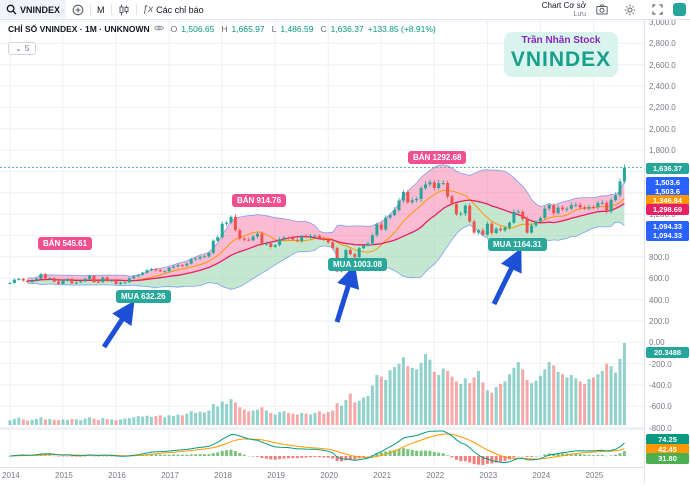  I want to click on price-tick: 2,600.0, so click(662, 65).